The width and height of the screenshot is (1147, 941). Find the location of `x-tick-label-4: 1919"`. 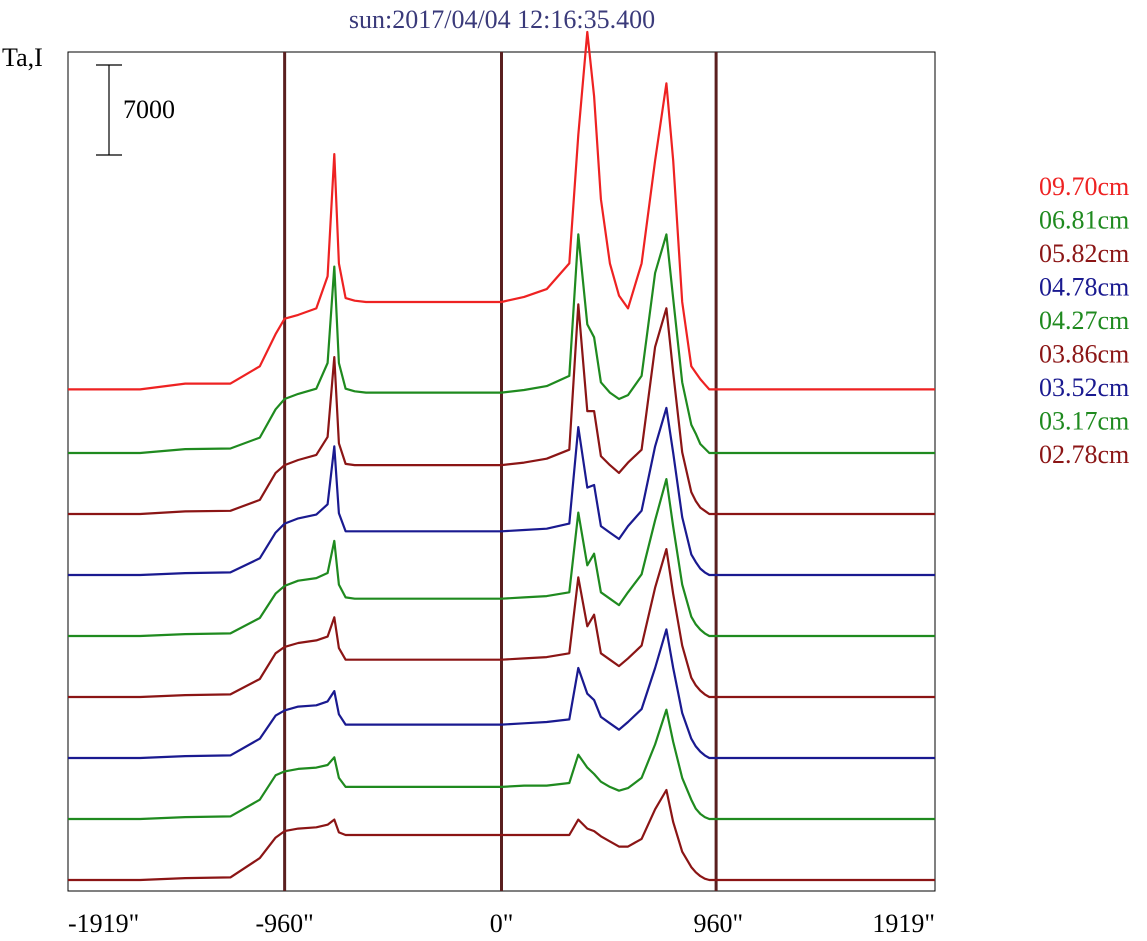

x-tick-label-4: 1919" is located at coordinates (903, 923).